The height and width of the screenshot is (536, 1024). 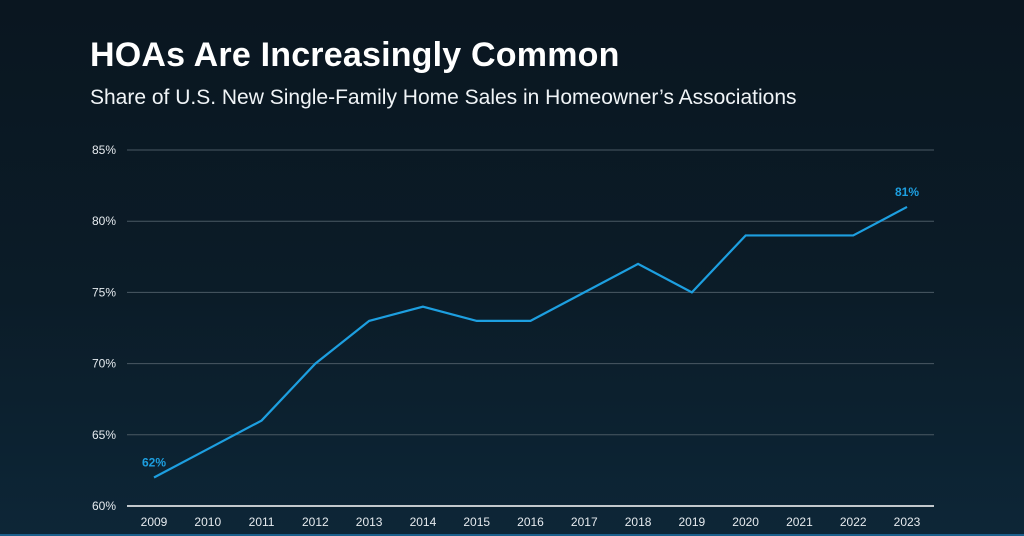 What do you see at coordinates (423, 522) in the screenshot?
I see `x-tick-label: 2014` at bounding box center [423, 522].